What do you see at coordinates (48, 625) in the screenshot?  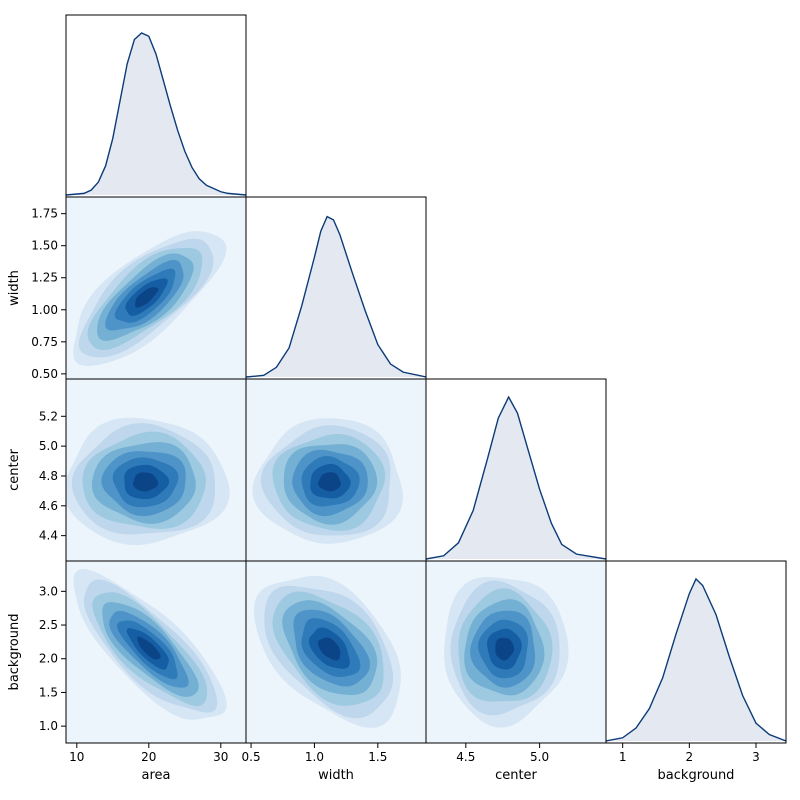 I see `y-tick-label: 2.5` at bounding box center [48, 625].